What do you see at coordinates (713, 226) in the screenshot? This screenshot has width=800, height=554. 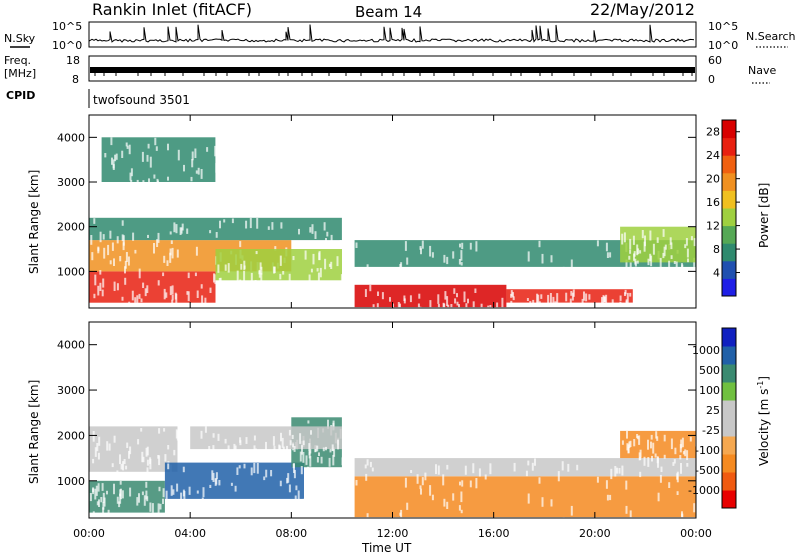 I see `power-colorbar-label: 12` at bounding box center [713, 226].